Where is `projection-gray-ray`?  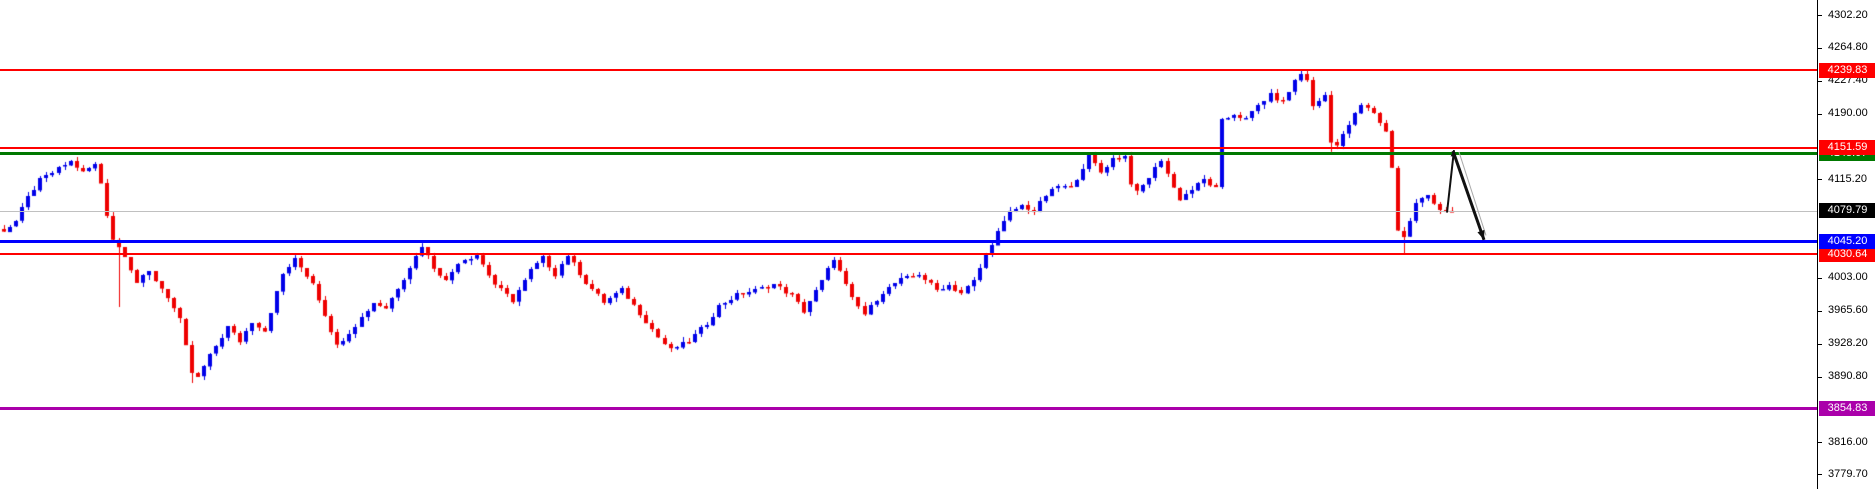 projection-gray-ray is located at coordinates (1472, 193).